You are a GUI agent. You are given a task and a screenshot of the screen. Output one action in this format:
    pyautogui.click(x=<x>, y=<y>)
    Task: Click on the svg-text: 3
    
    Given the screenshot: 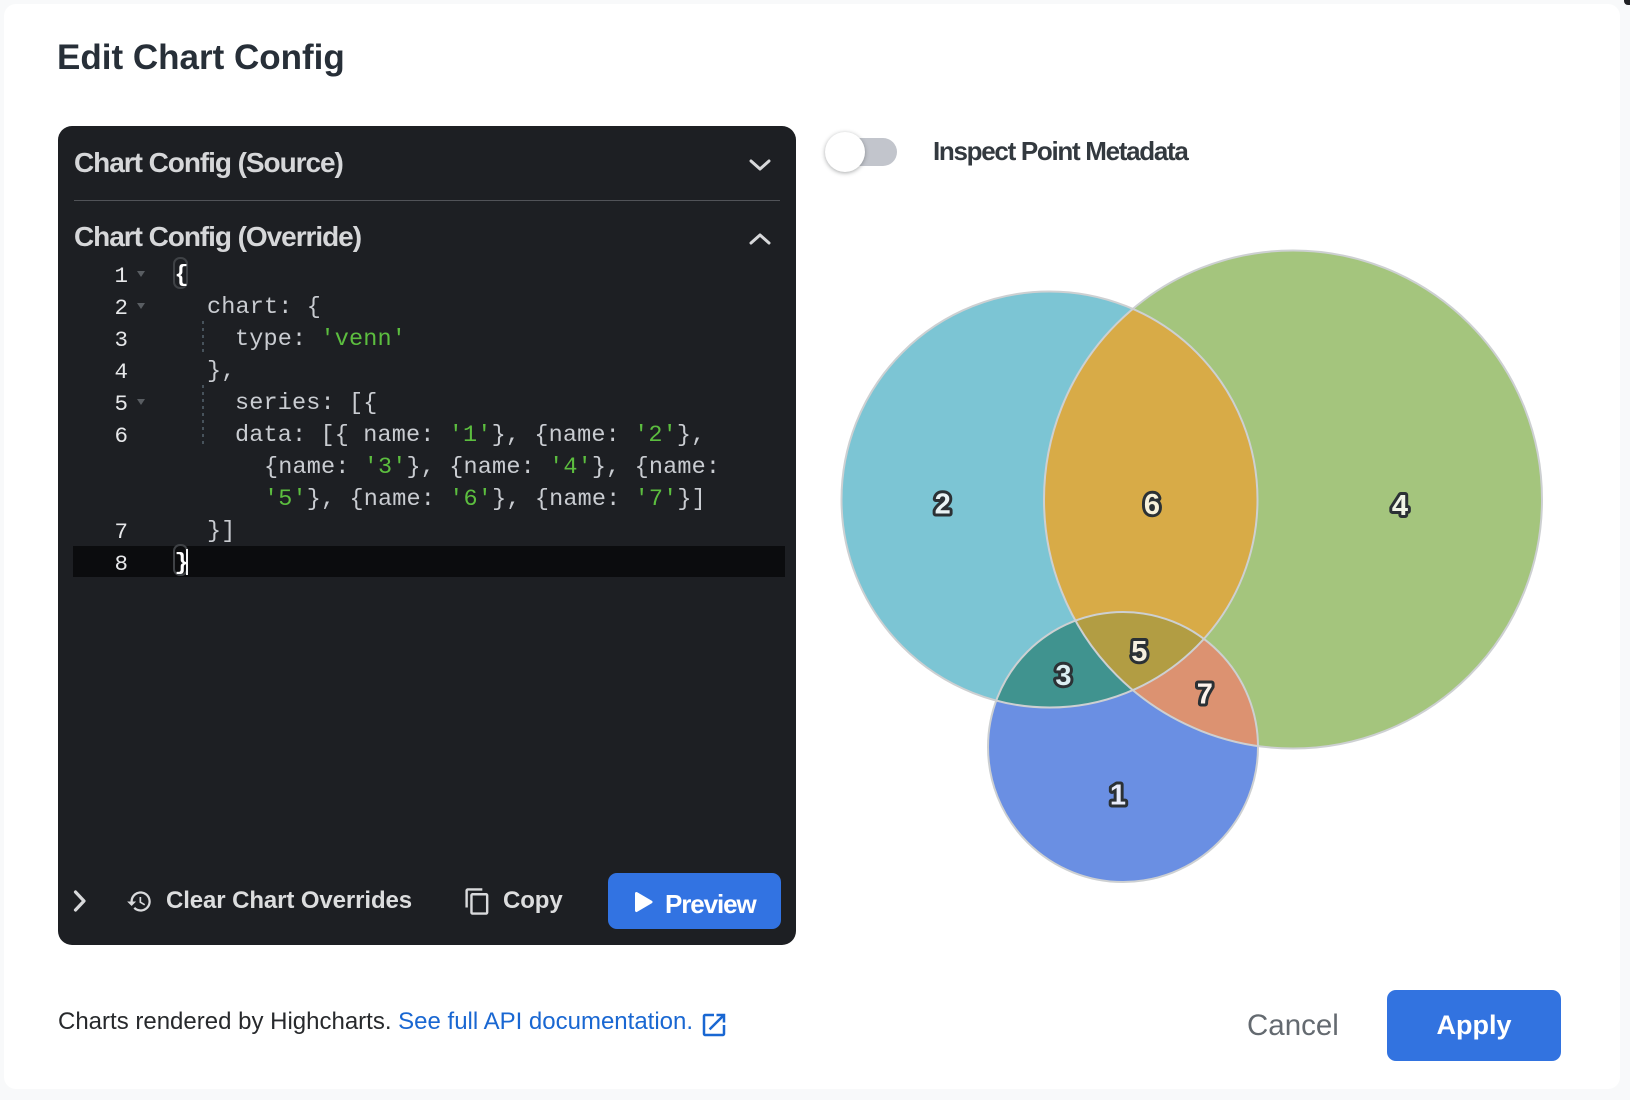 What is the action you would take?
    pyautogui.click(x=1063, y=676)
    